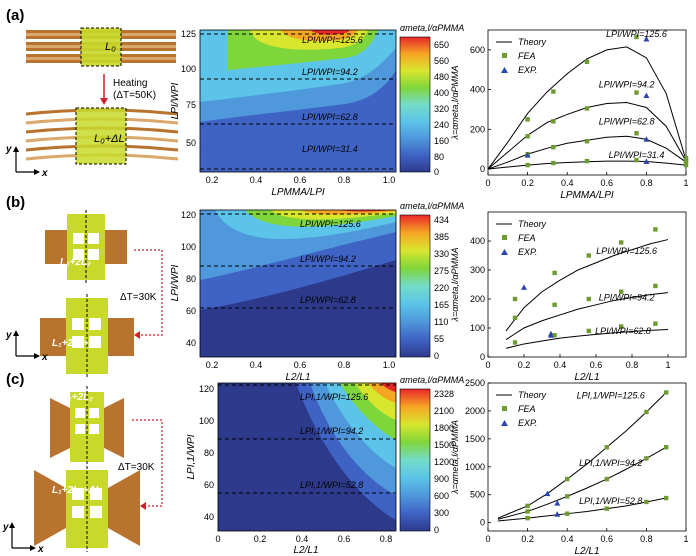 The height and width of the screenshot is (556, 696). I want to click on panel-c-xtick: 0.2, so click(260, 539).